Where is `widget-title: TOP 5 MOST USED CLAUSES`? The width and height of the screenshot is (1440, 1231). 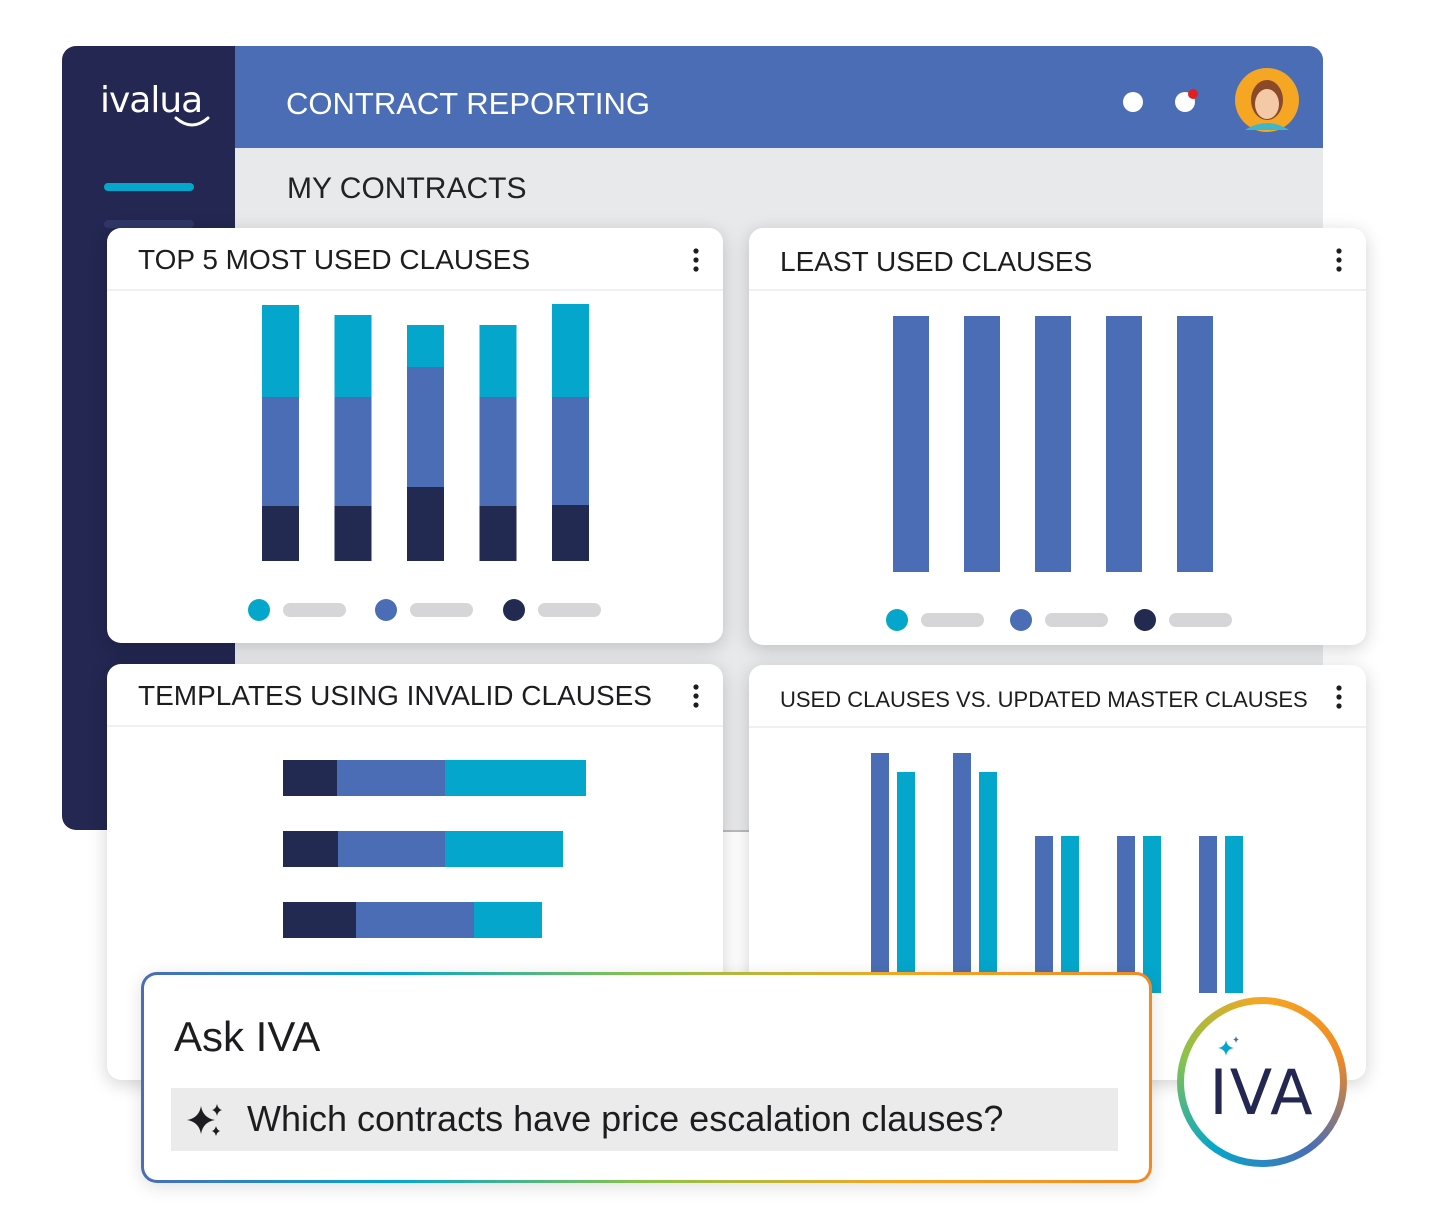 widget-title: TOP 5 MOST USED CLAUSES is located at coordinates (334, 259).